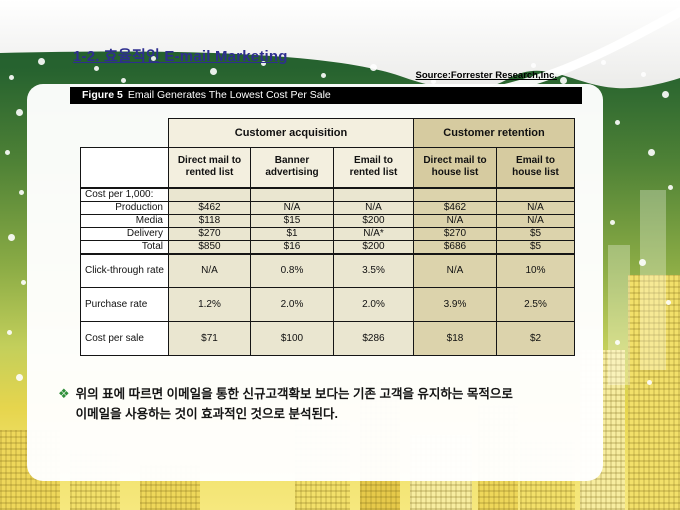 This screenshot has width=680, height=510. Describe the element at coordinates (124, 233) in the screenshot. I see `row-label: Delivery` at that location.